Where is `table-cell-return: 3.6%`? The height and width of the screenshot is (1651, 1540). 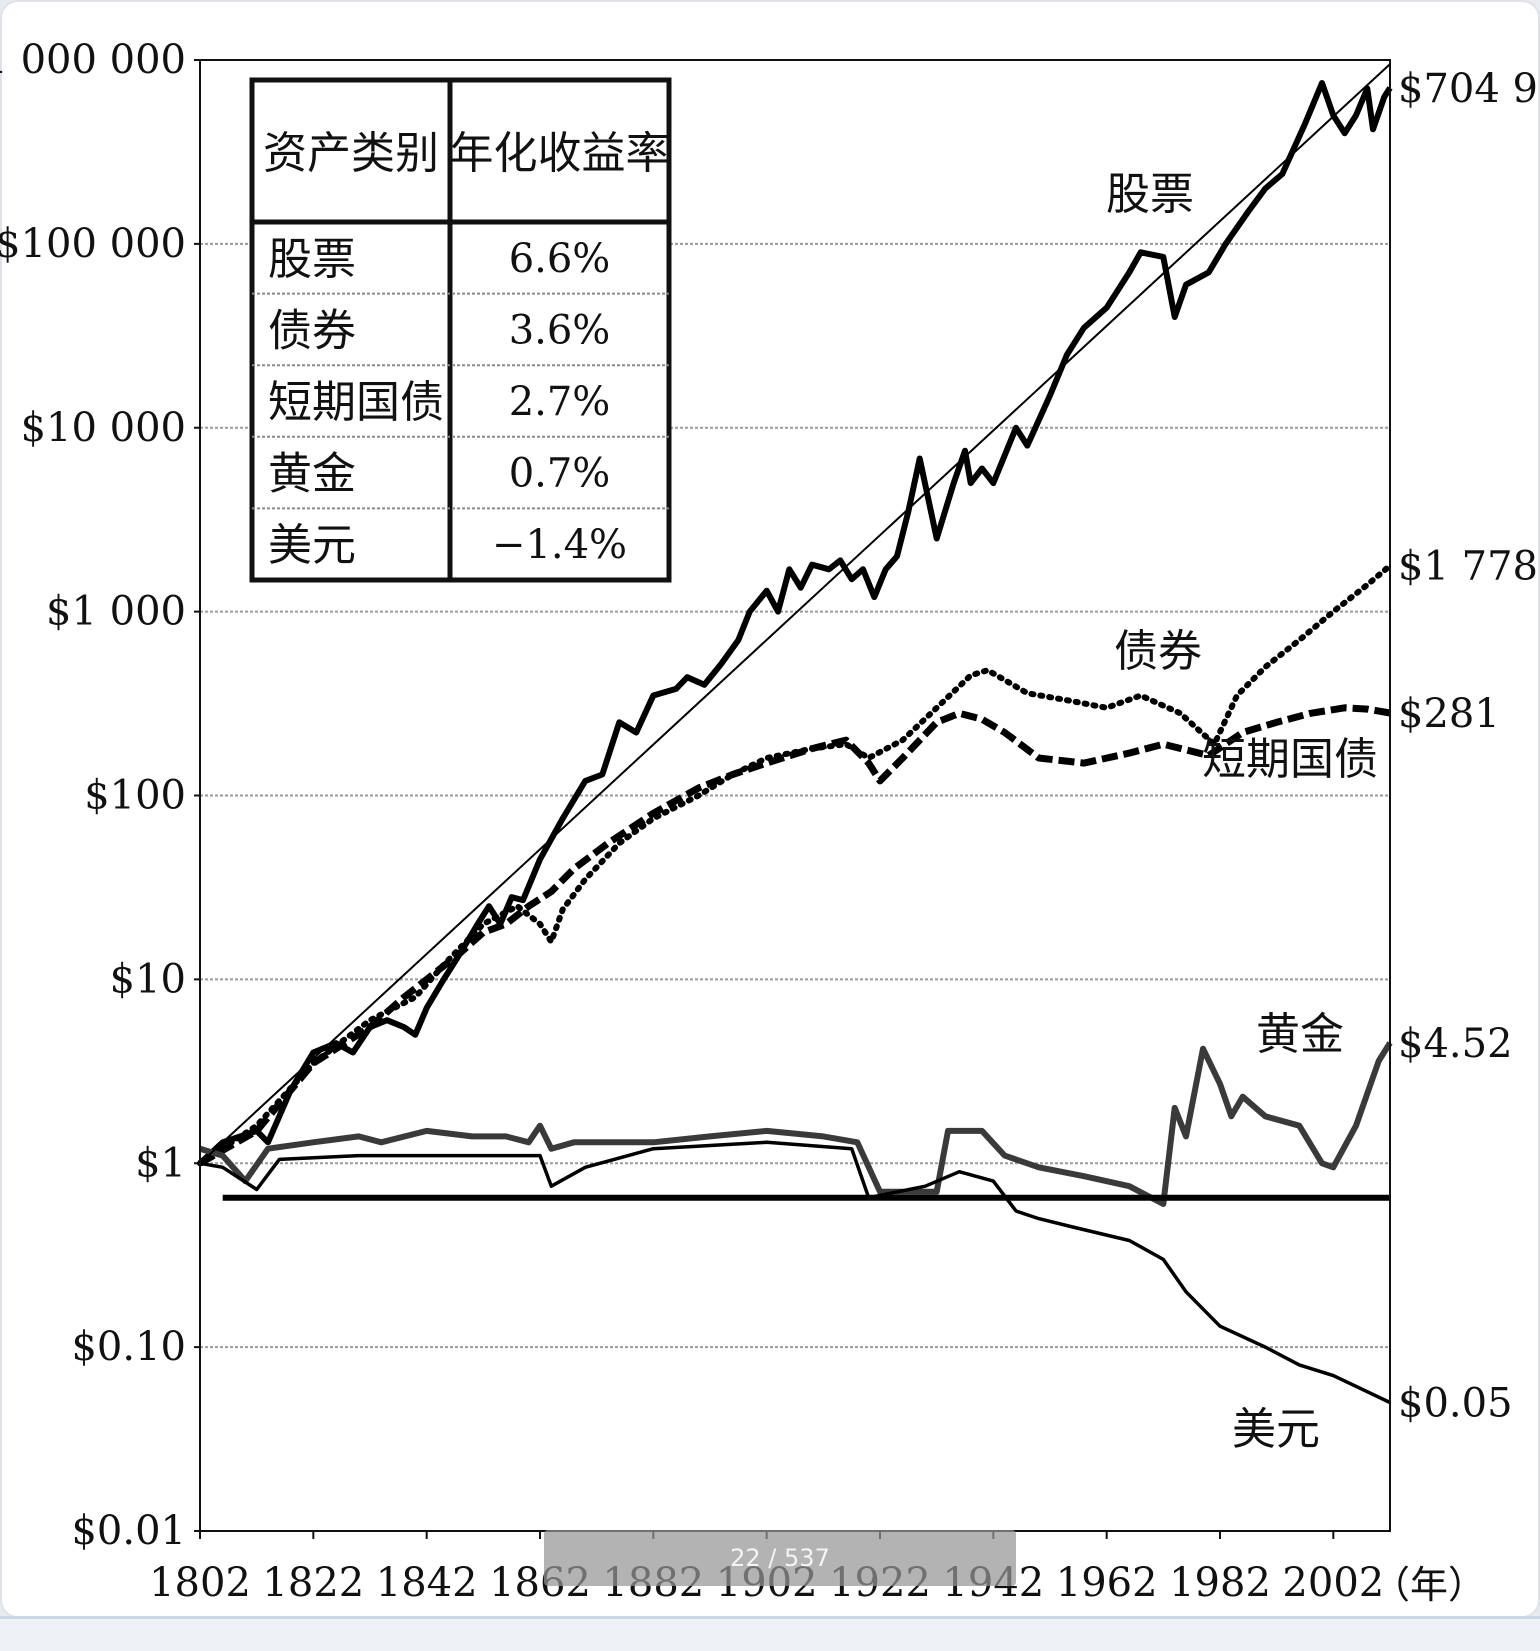
table-cell-return: 3.6% is located at coordinates (560, 330).